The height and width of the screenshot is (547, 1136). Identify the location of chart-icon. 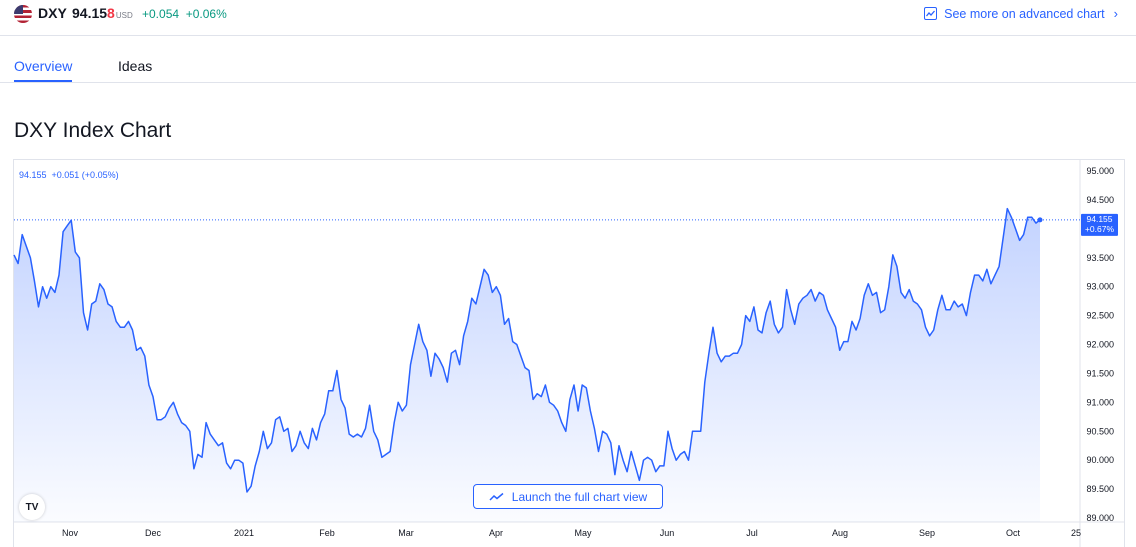
(931, 13).